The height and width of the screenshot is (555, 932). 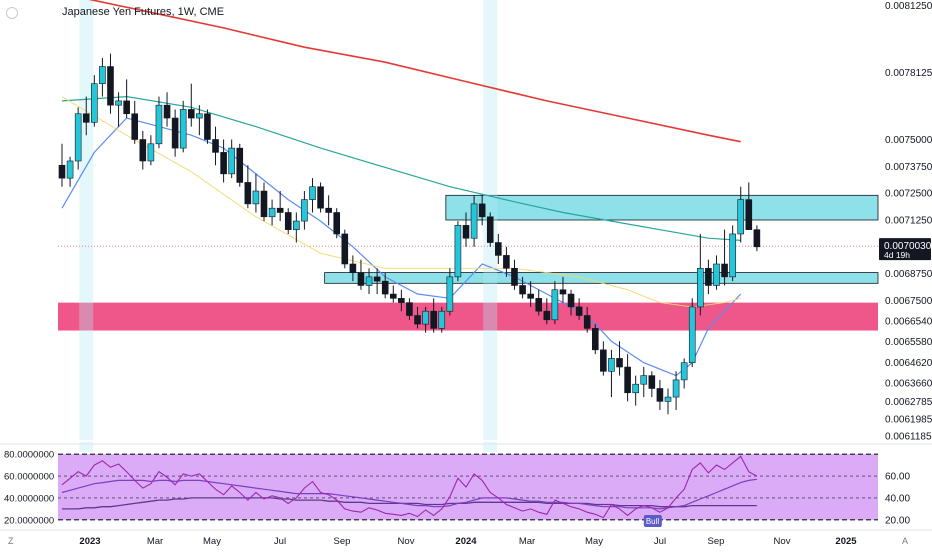 I want to click on time-tick-label: Jul, so click(x=280, y=541).